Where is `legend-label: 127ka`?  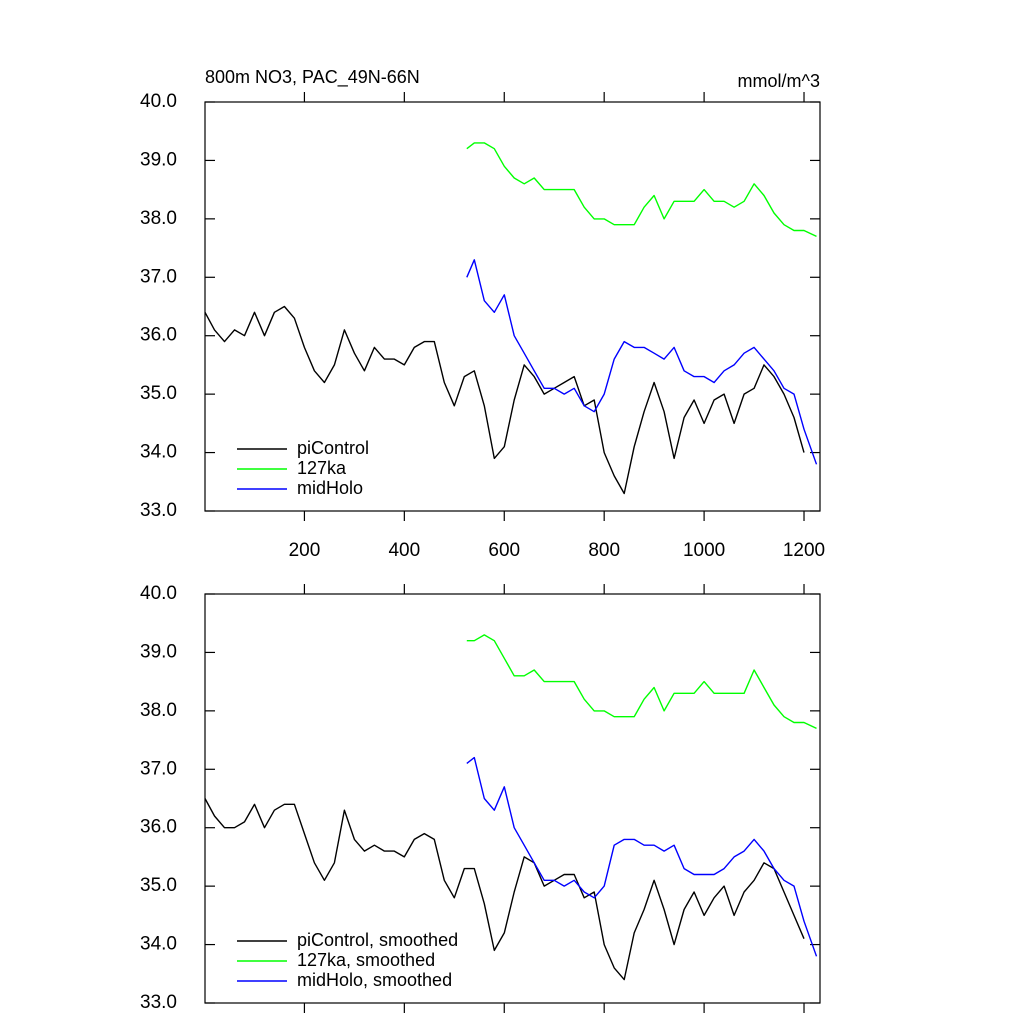 legend-label: 127ka is located at coordinates (322, 468).